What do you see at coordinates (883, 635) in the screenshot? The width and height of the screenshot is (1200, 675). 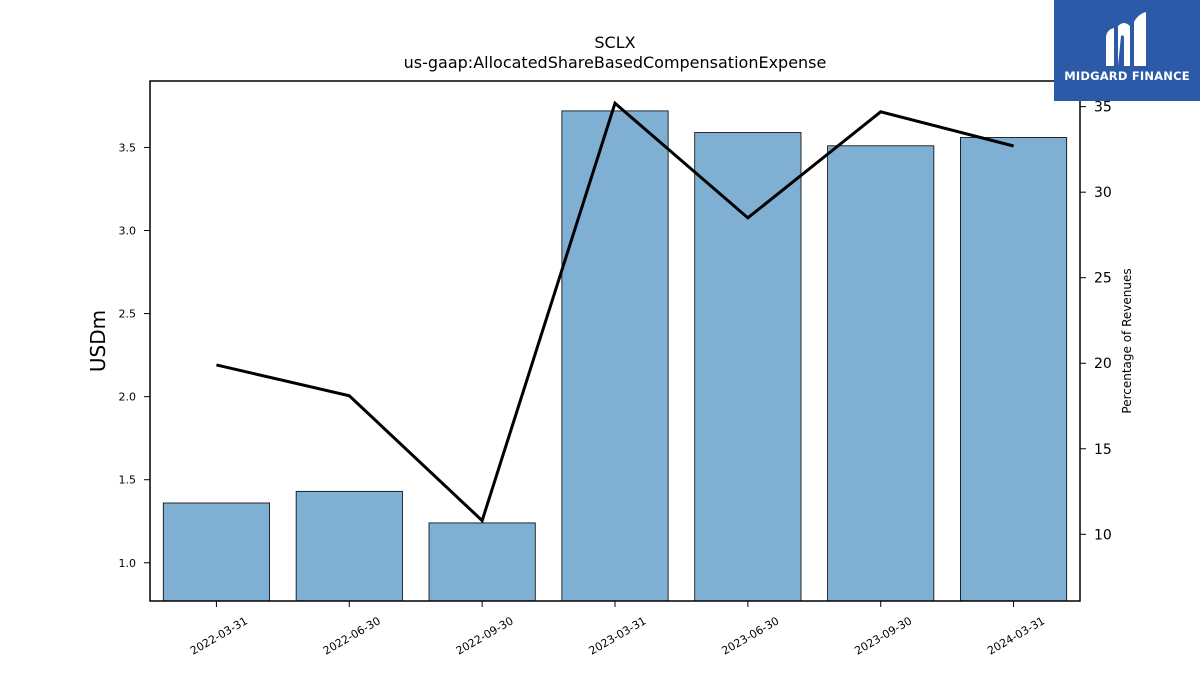 I see `x-tick-label: 2023-09-30` at bounding box center [883, 635].